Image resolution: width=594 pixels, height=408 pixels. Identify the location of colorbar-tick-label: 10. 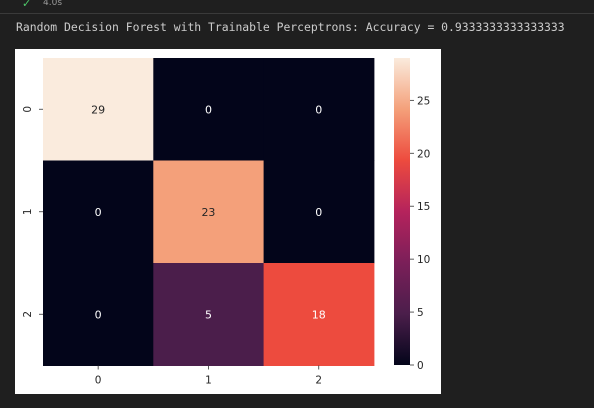
(423, 260).